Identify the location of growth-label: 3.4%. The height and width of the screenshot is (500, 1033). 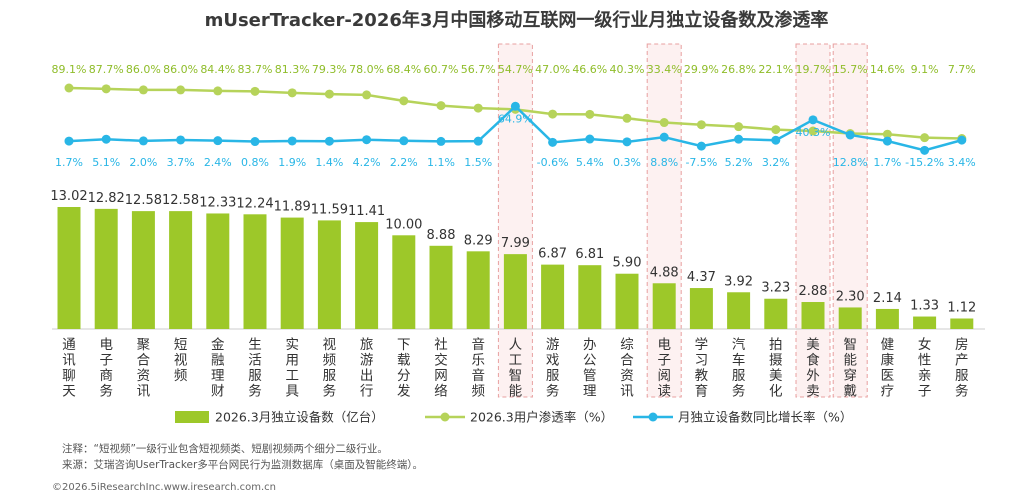
(962, 162).